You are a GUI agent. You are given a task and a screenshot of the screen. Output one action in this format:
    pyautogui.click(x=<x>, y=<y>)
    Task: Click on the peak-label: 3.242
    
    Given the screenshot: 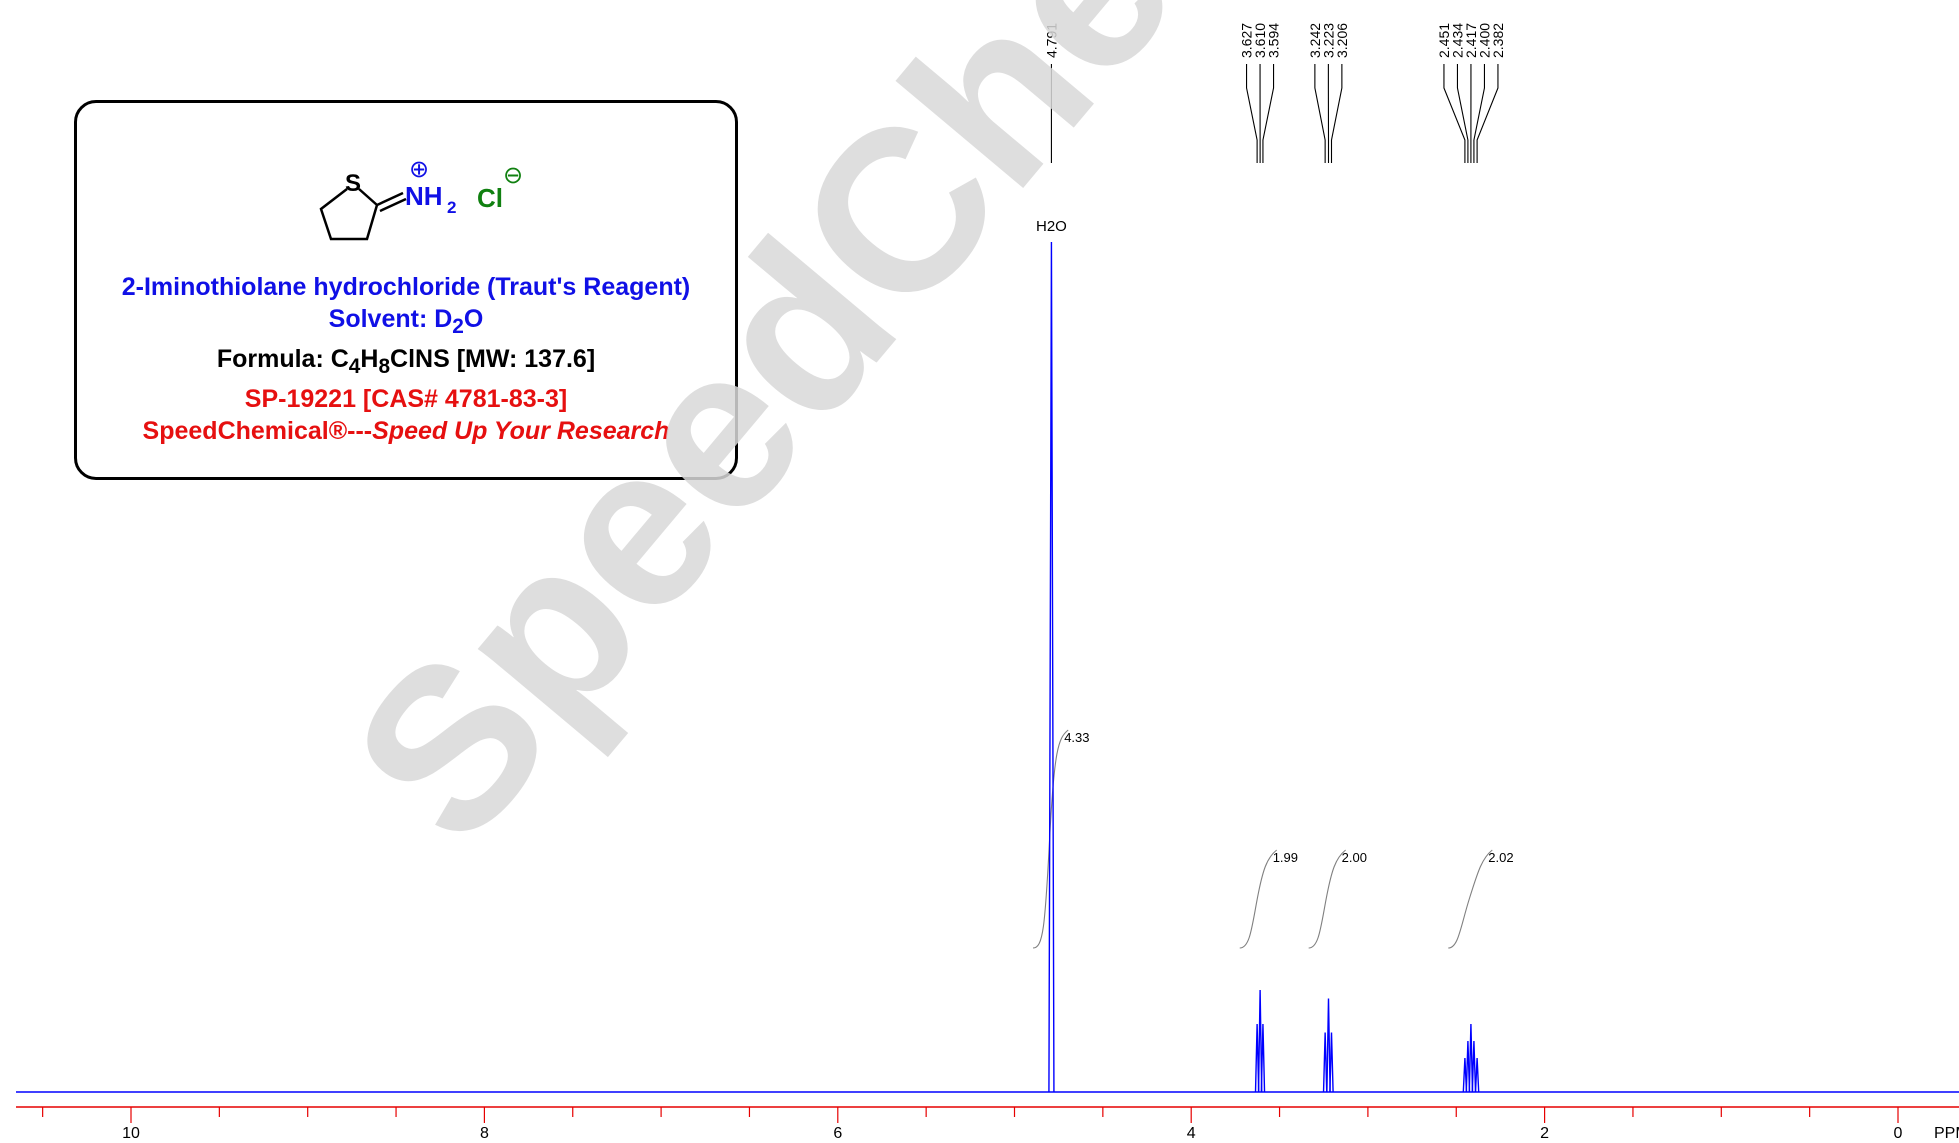 What is the action you would take?
    pyautogui.click(x=1315, y=40)
    